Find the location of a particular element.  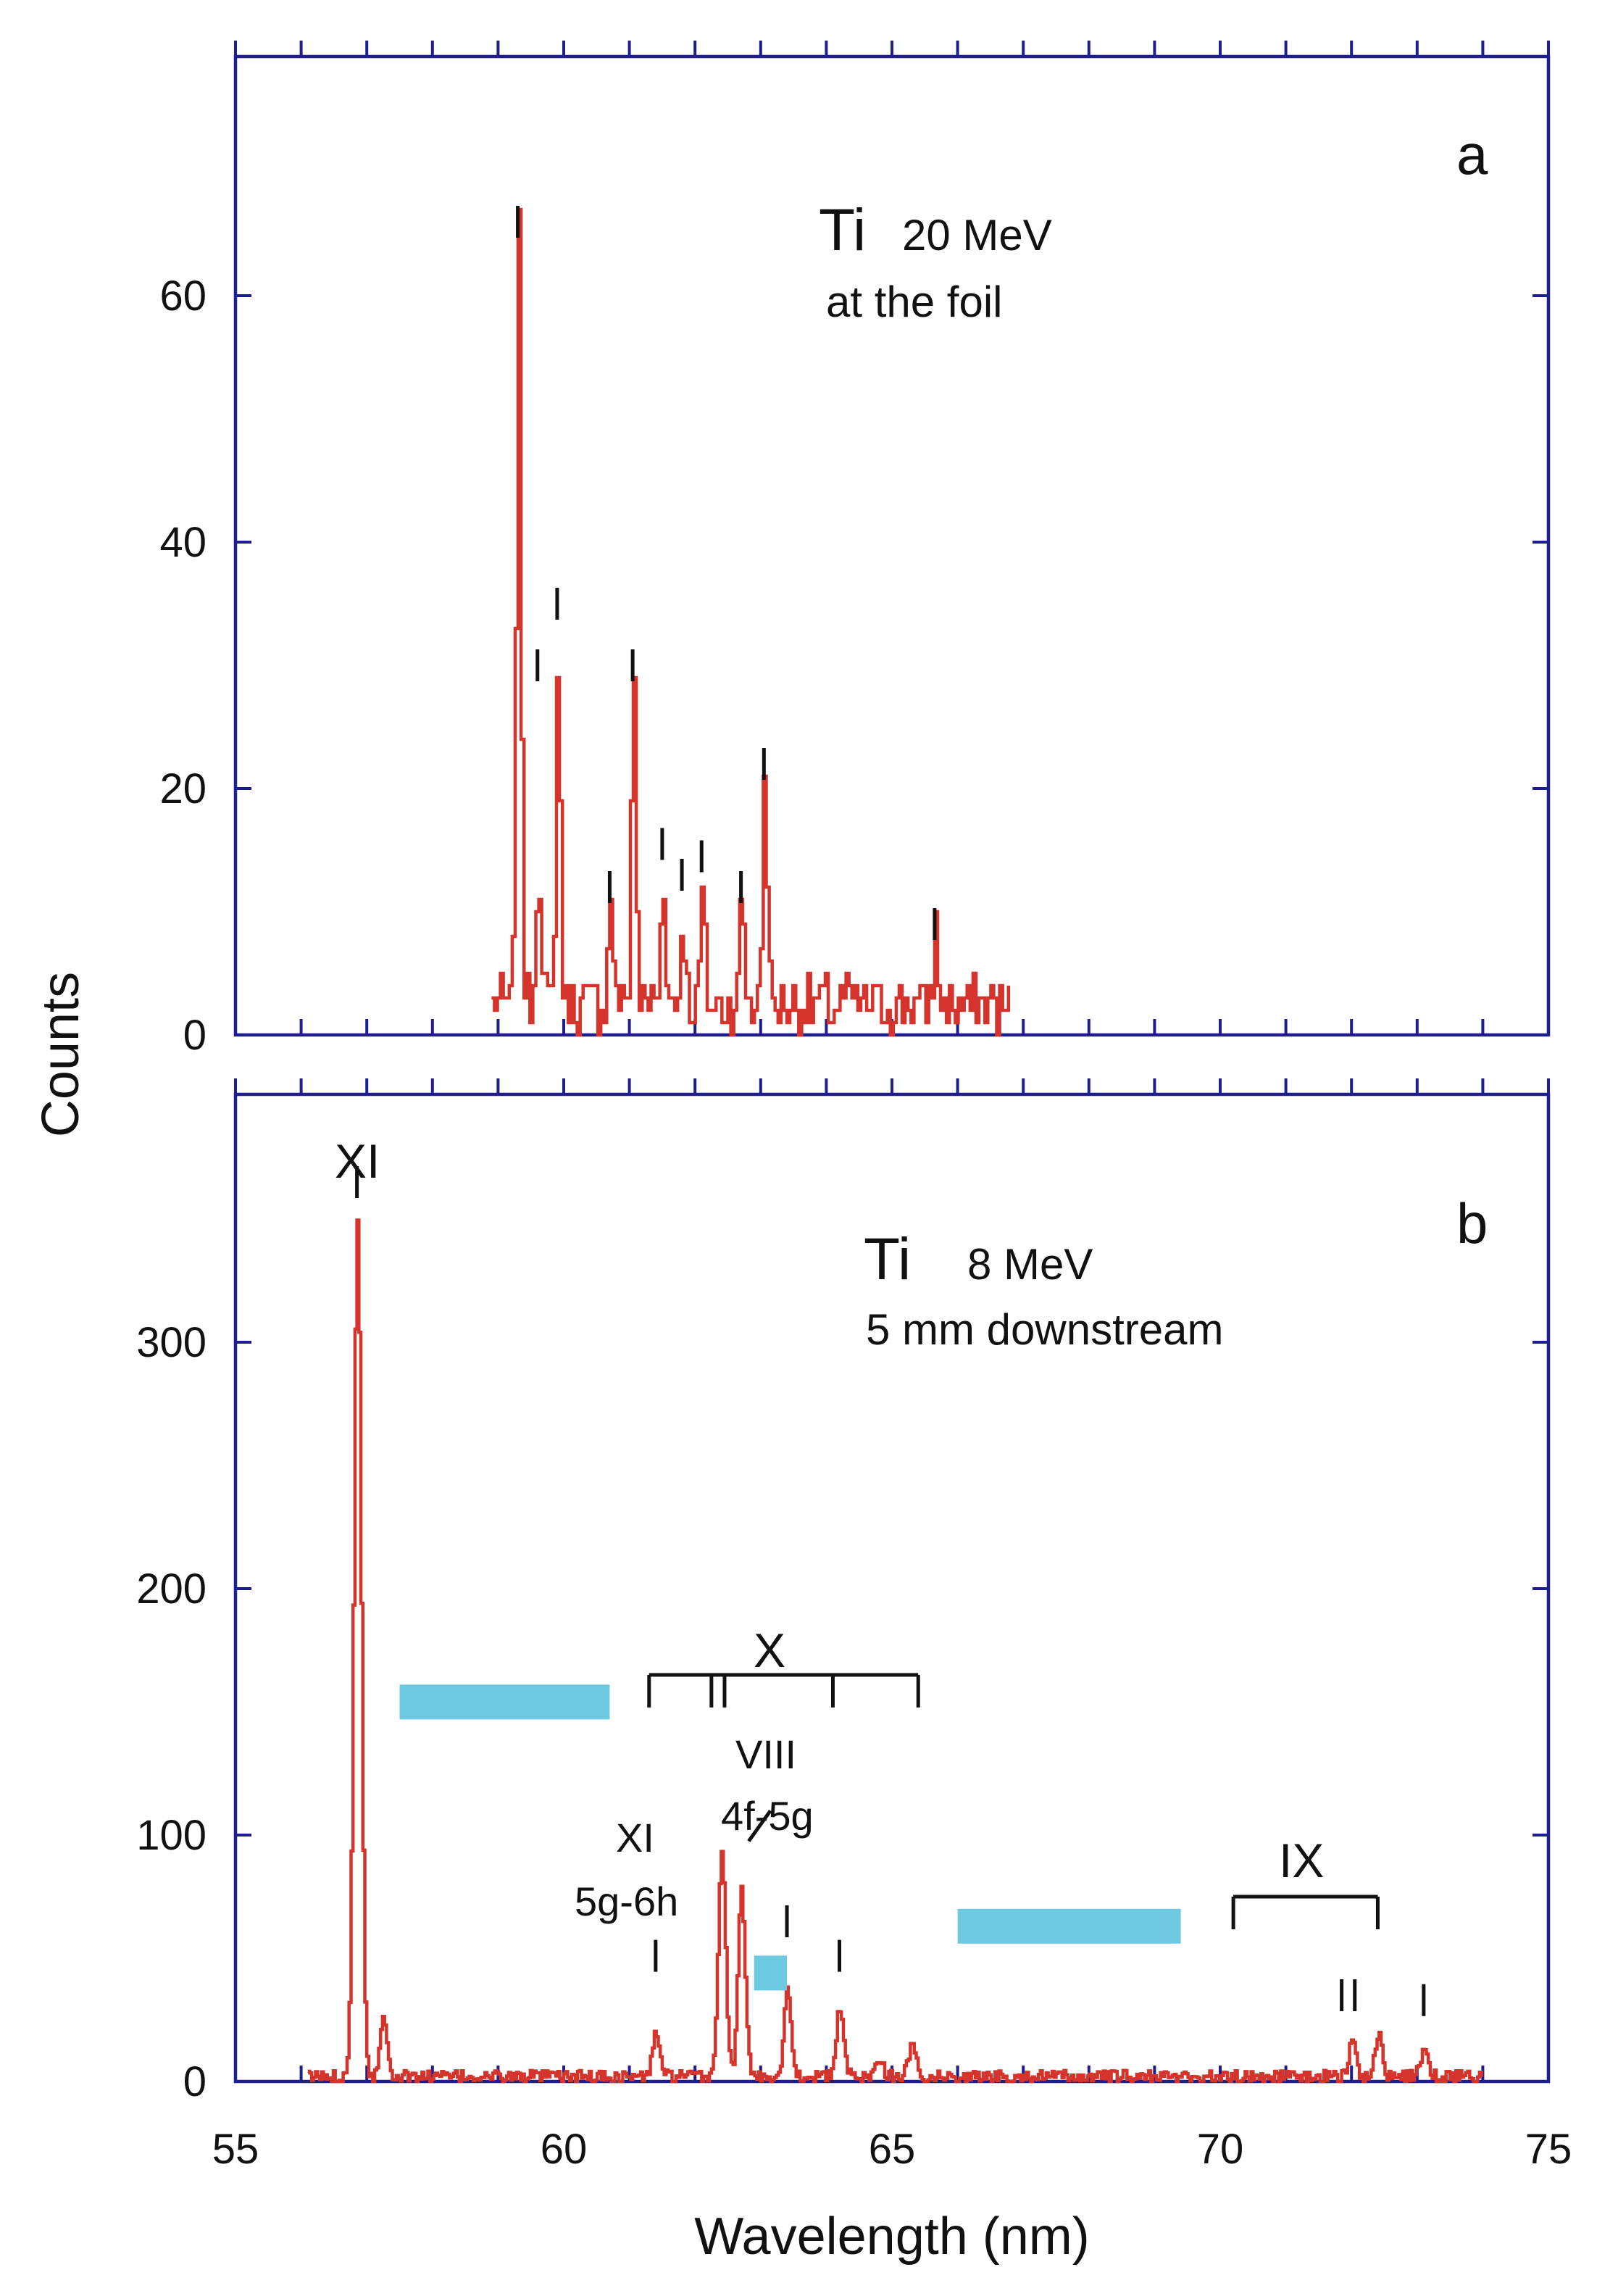

panel-b-position: 5 mm downstream is located at coordinates (1045, 1329).